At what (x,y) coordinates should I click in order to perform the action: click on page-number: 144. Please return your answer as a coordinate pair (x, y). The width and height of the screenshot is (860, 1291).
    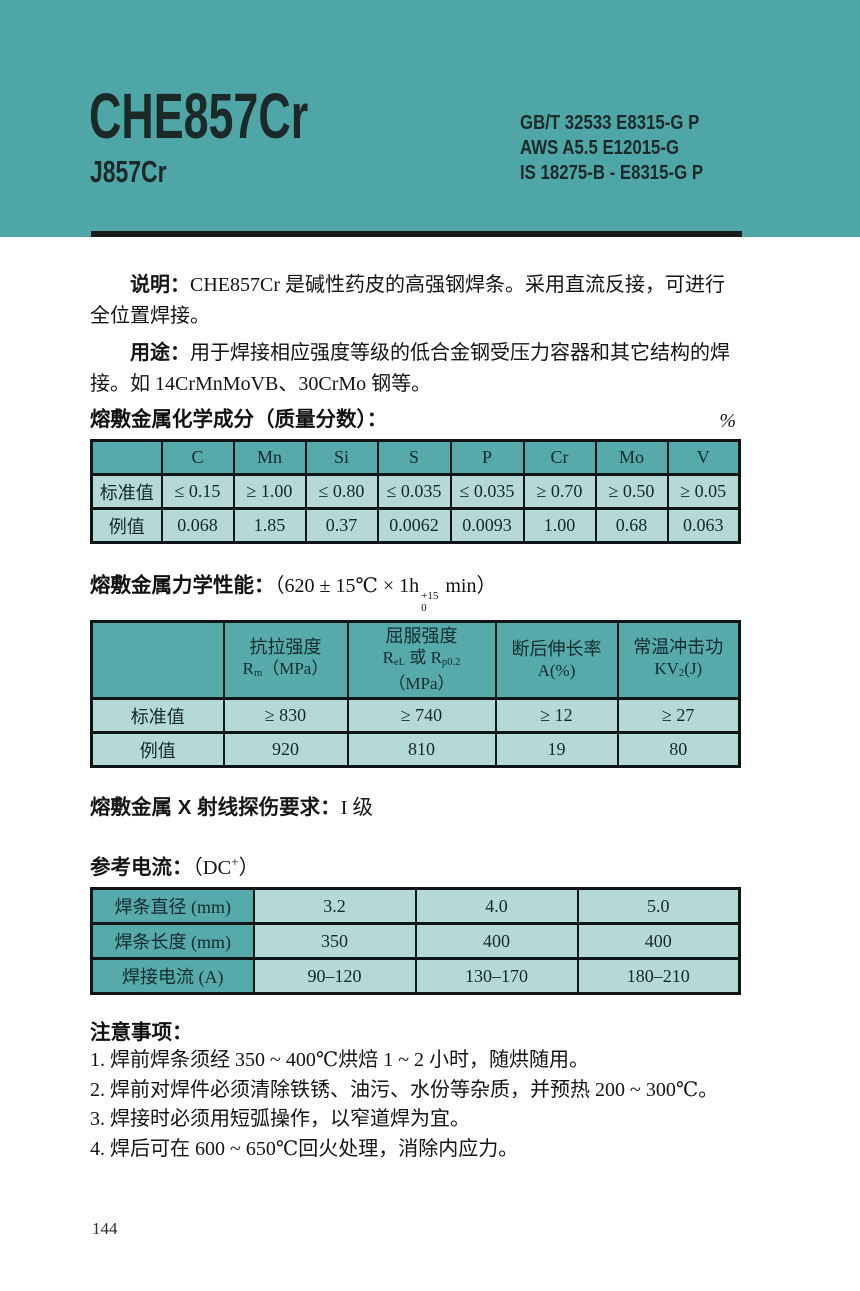
    Looking at the image, I should click on (105, 1228).